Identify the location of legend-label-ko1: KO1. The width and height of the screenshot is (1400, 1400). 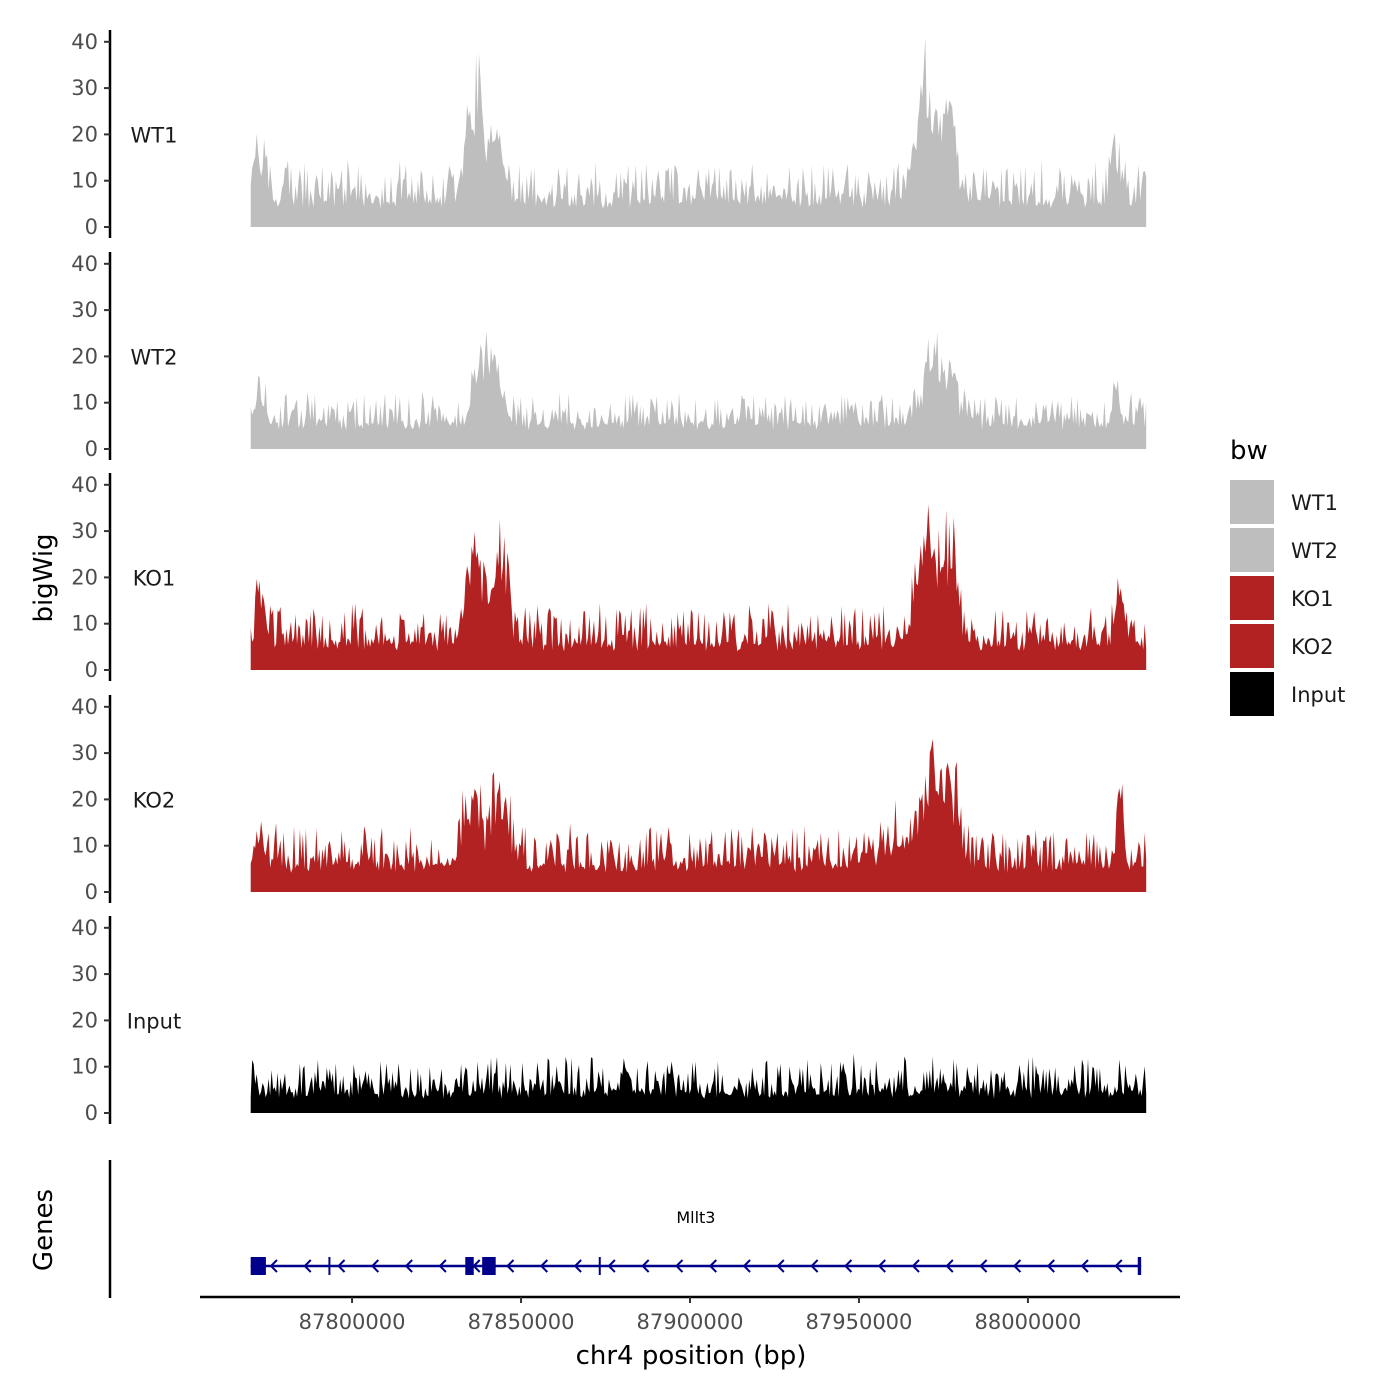
(1312, 599).